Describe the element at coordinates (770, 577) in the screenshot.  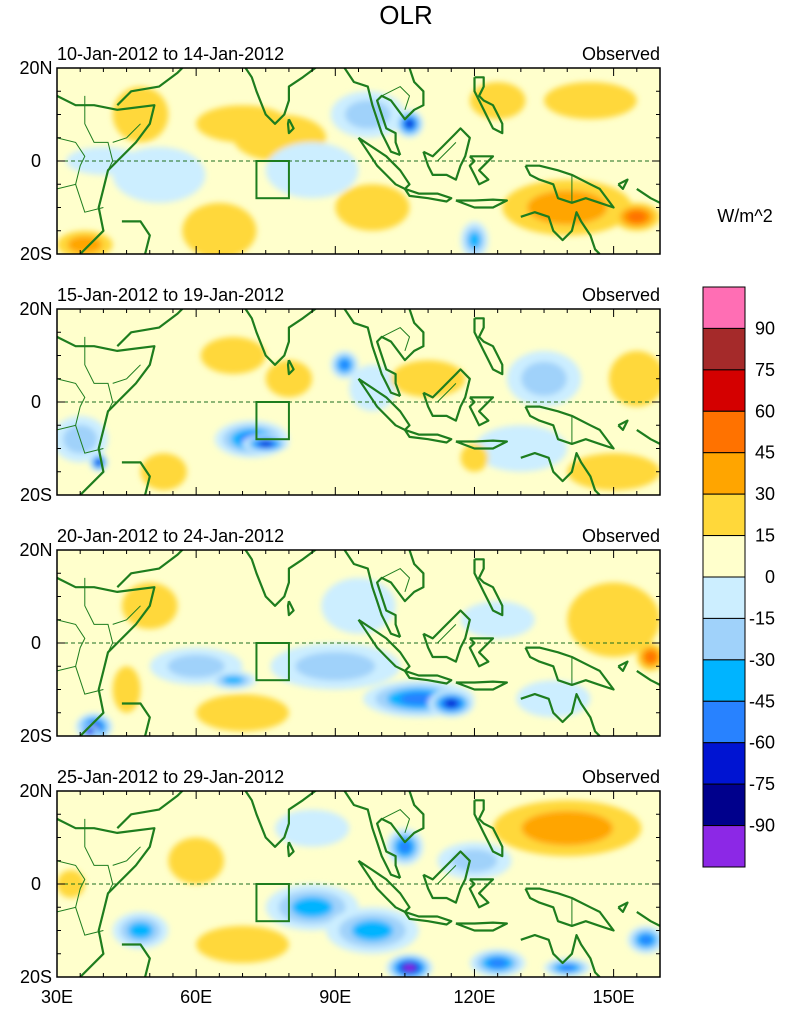
I see `colorbar-label: 0` at that location.